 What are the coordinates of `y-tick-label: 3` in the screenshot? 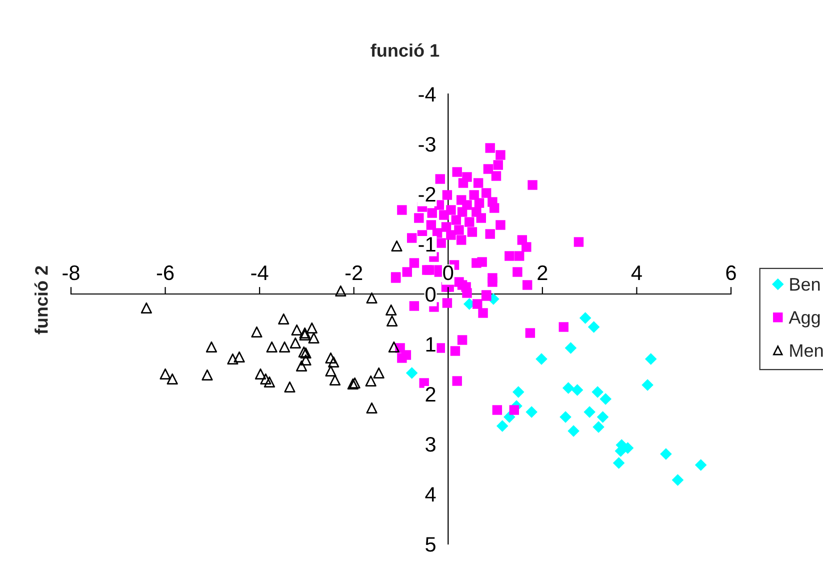 It's located at (431, 444).